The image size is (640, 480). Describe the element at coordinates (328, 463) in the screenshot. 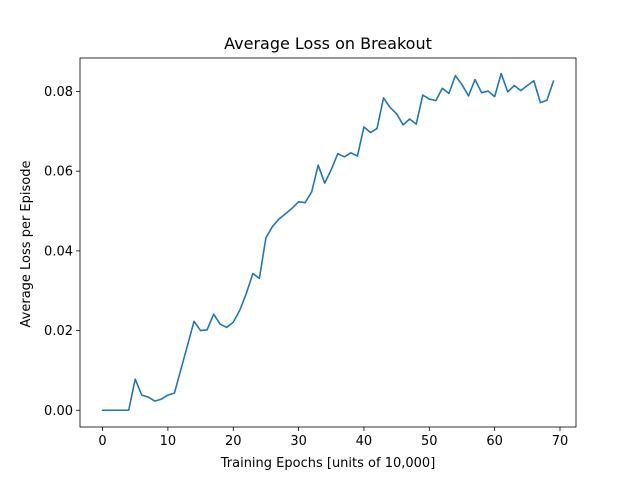

I see `x-axis-label: Training Epochs [units of 10,000]` at that location.